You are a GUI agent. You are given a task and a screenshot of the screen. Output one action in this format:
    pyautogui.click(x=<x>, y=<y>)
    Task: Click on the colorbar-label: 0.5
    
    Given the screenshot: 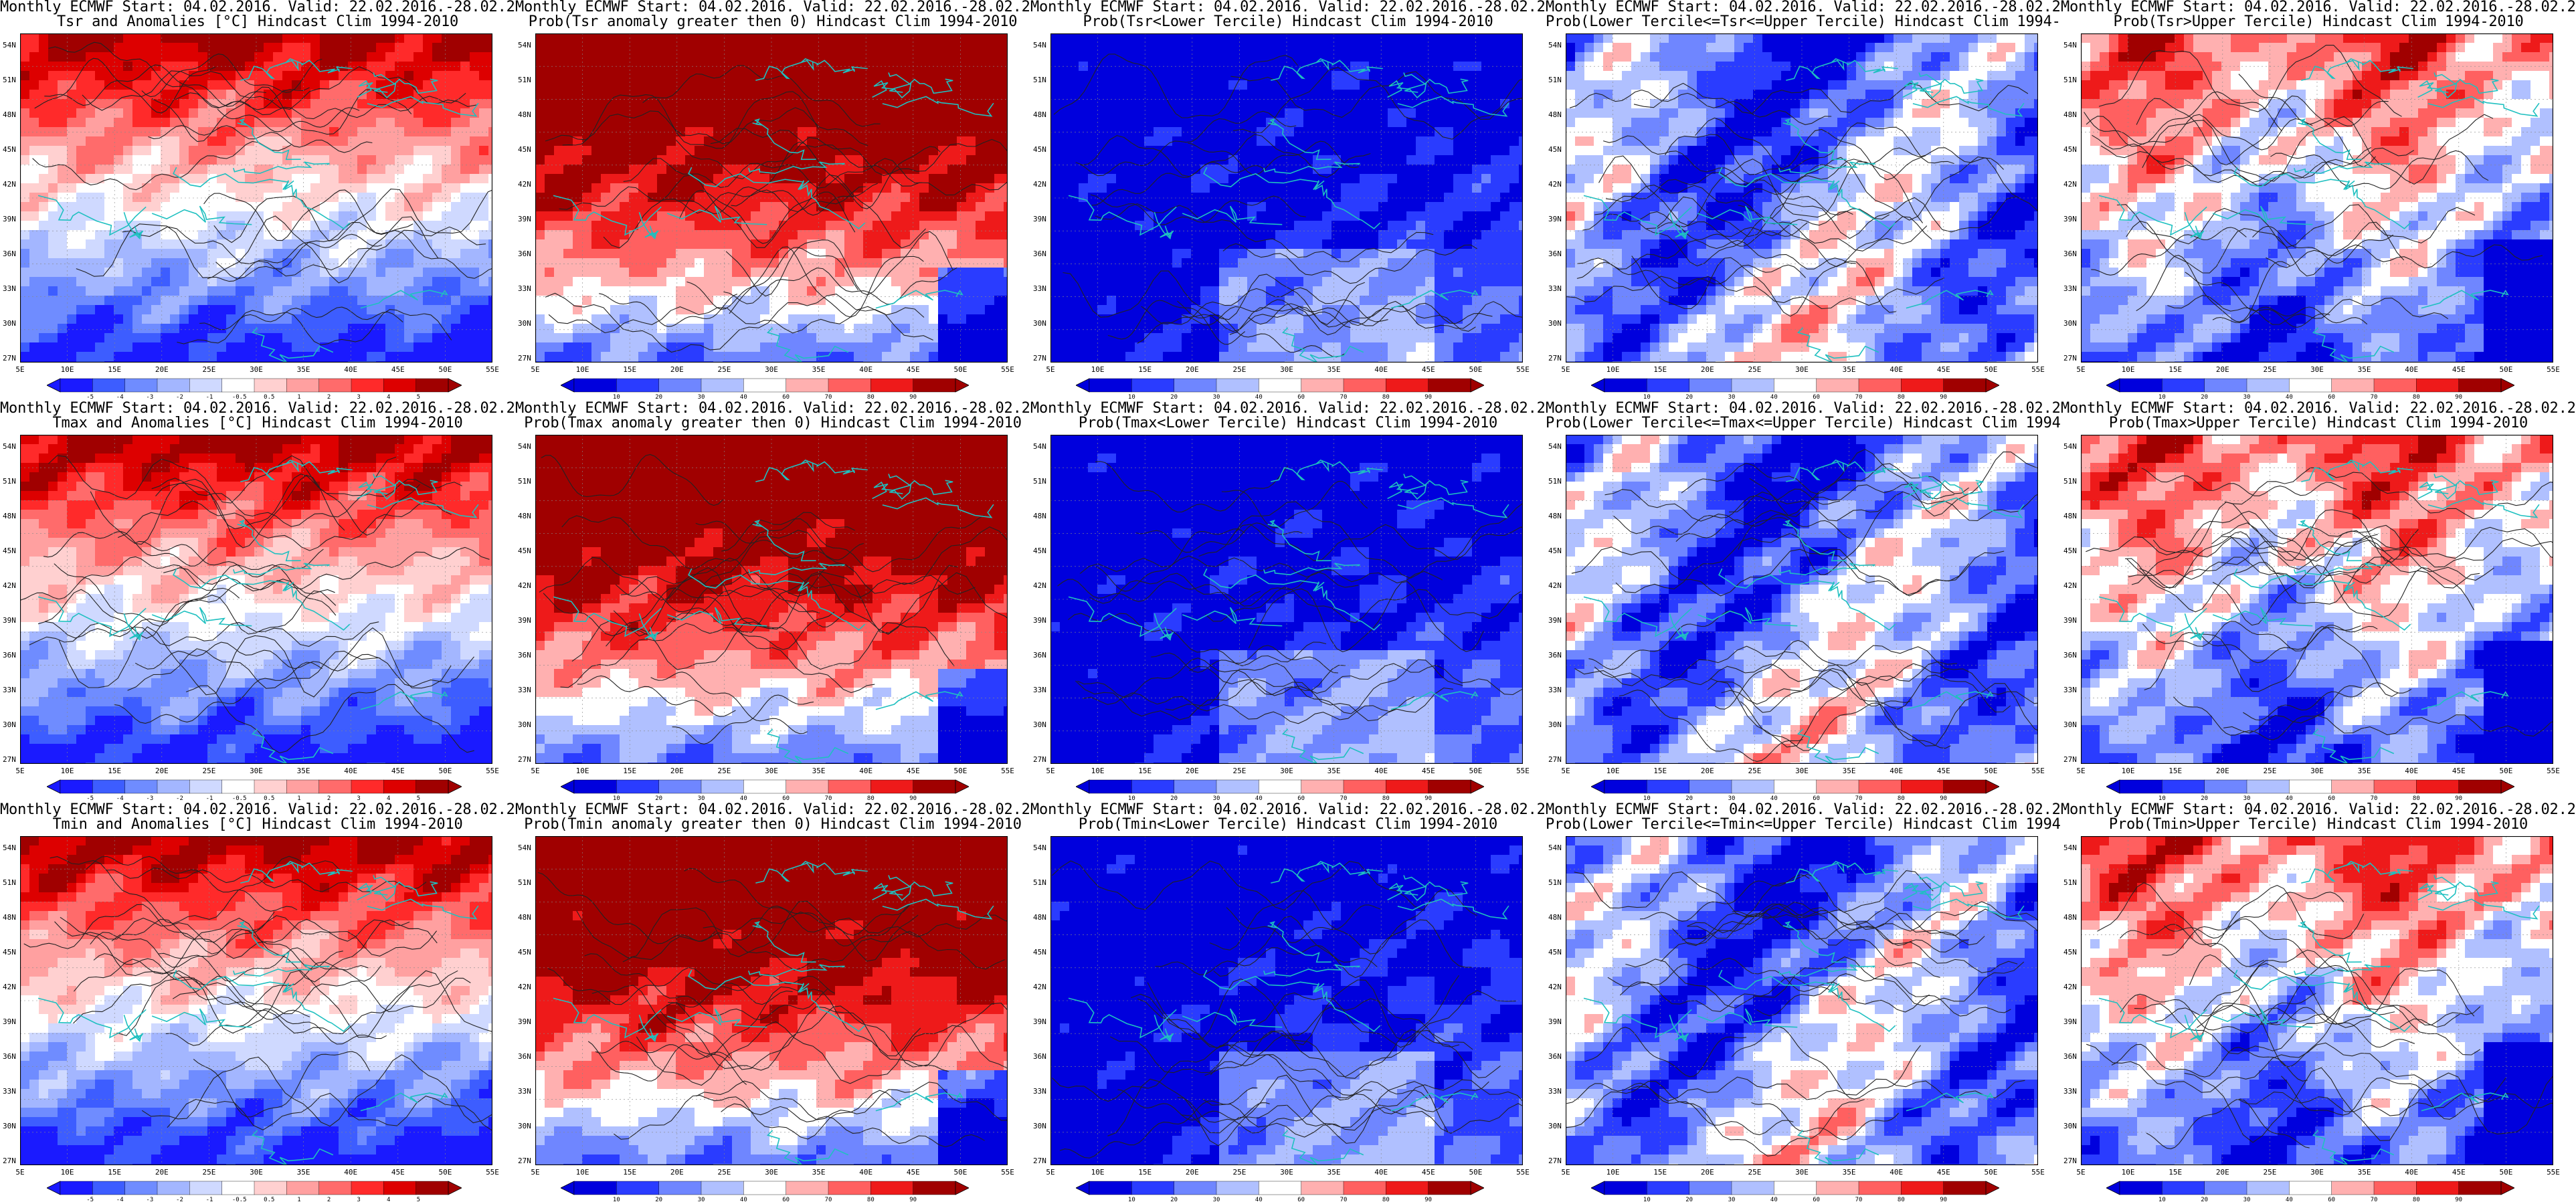 What is the action you would take?
    pyautogui.click(x=269, y=1200)
    